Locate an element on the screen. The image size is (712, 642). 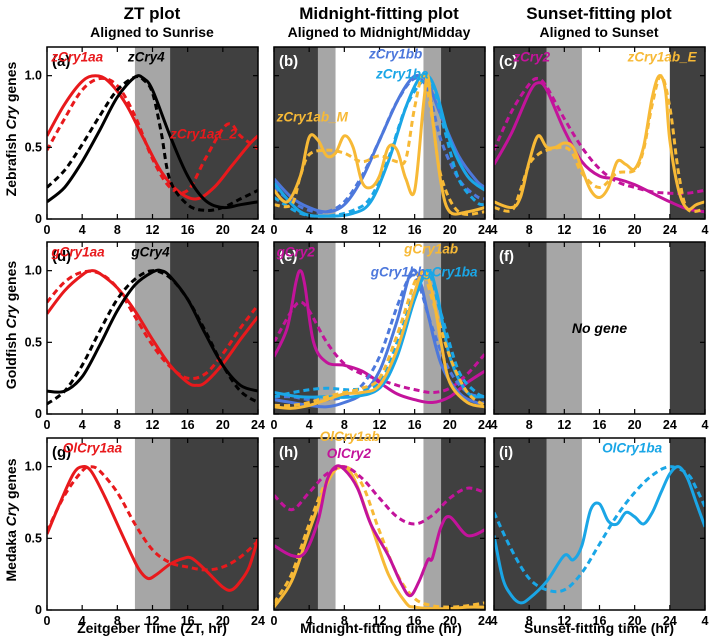
series-gcry1ab-solid is located at coordinates (379, 339).